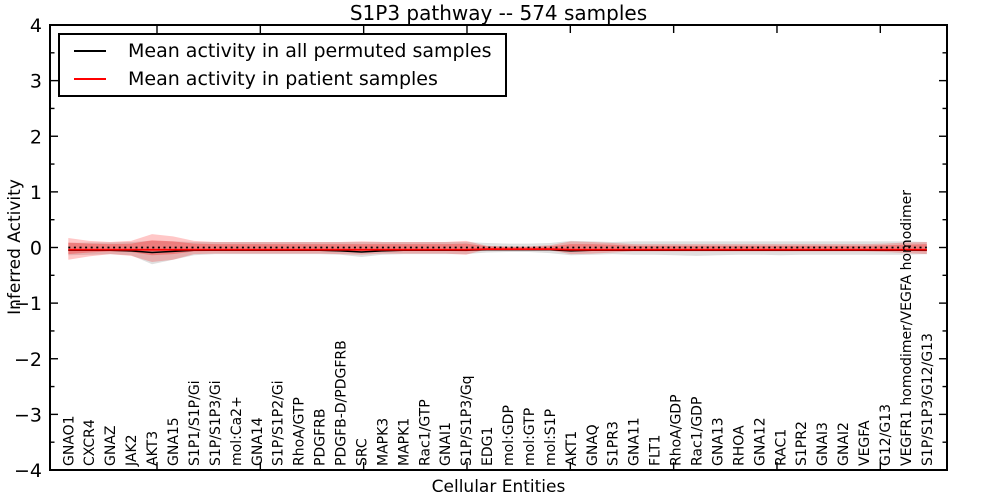 This screenshot has width=1000, height=500. I want to click on x-tick-label: S1PR3, so click(614, 443).